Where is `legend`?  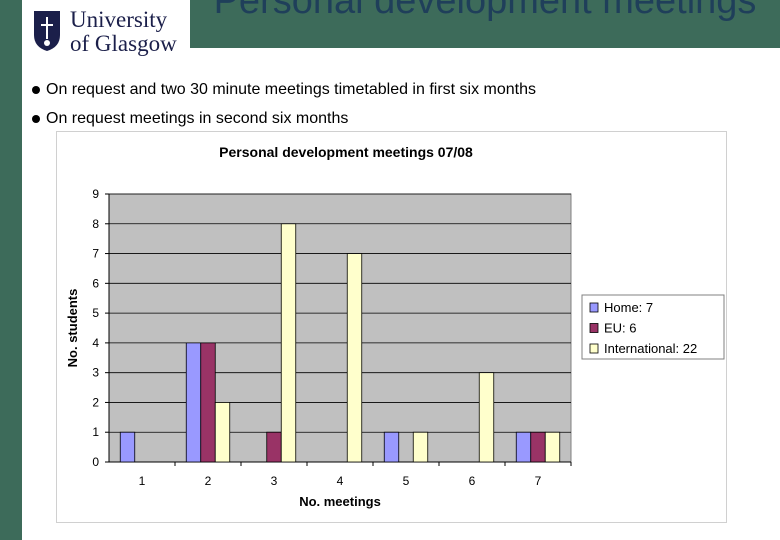
legend is located at coordinates (653, 327).